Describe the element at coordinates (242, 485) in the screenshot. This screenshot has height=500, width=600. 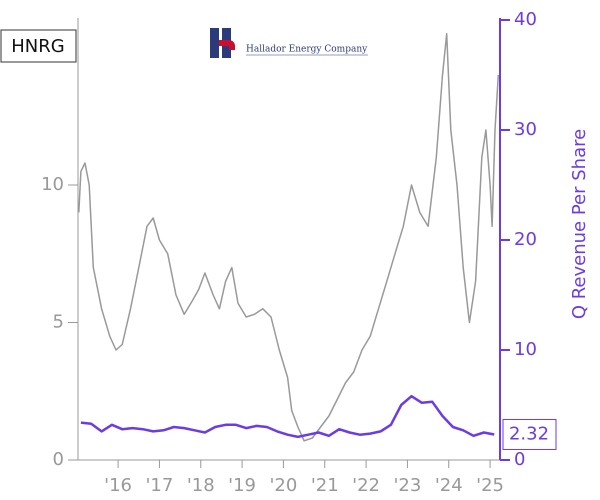
I see `x-tick-label: '19` at that location.